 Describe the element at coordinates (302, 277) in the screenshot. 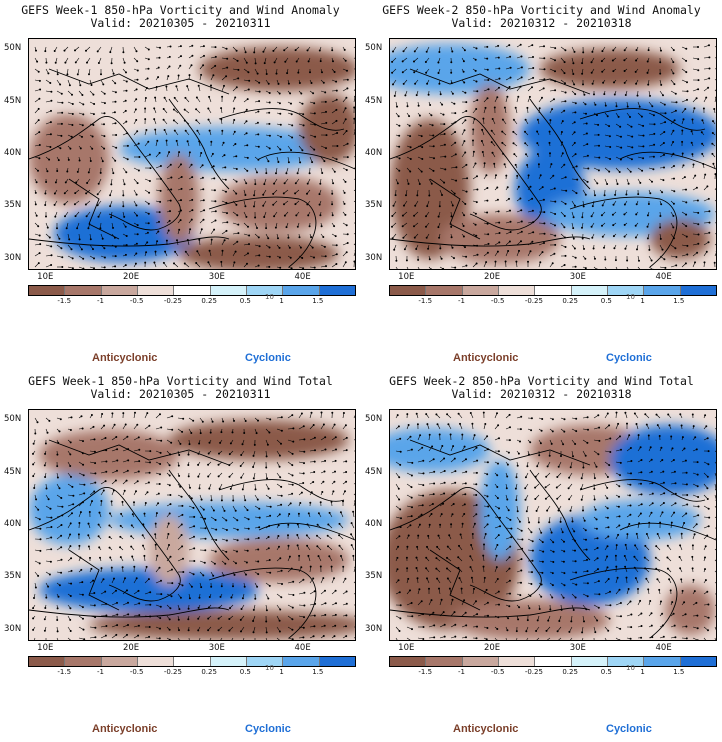

I see `lon-label: 40E` at that location.